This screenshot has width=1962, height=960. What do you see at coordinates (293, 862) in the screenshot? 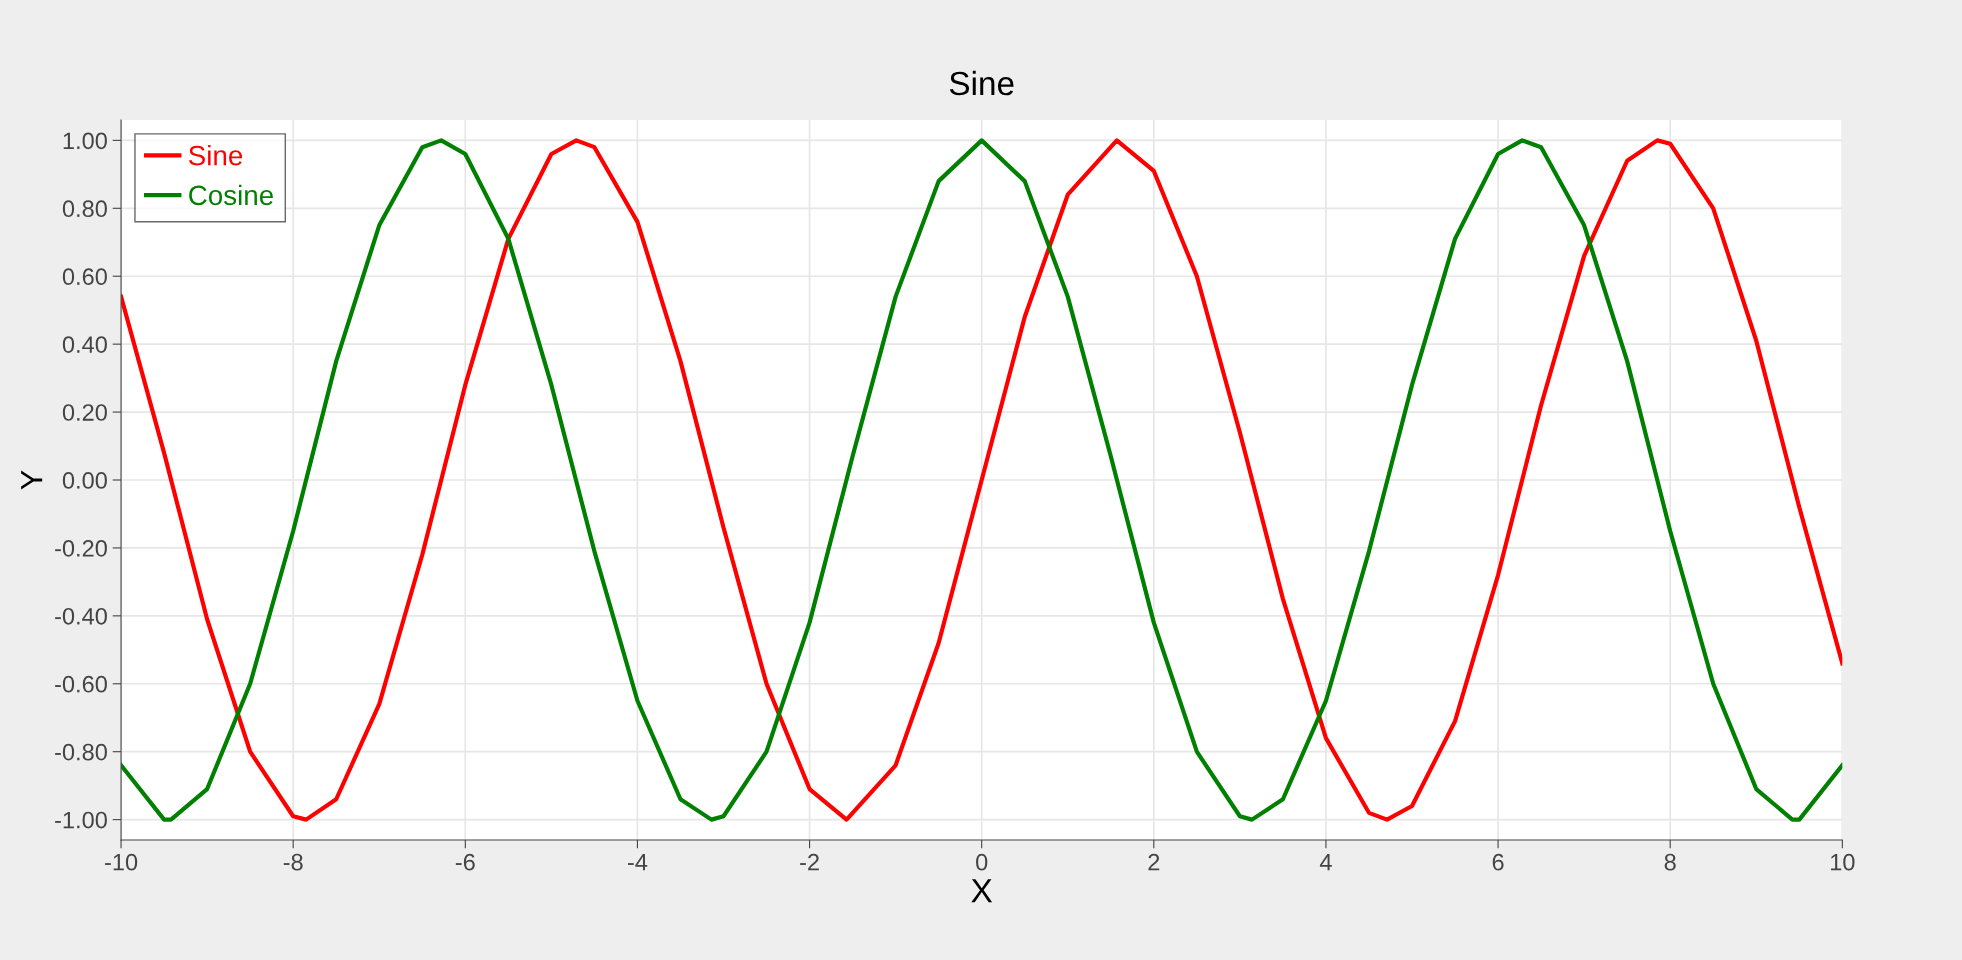
I see `x-tick-label: -8` at bounding box center [293, 862].